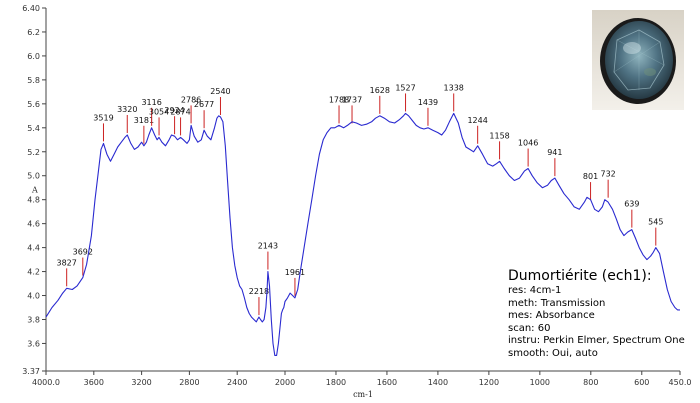 Image resolution: width=700 pixels, height=403 pixels. I want to click on info-method: meth: Transmission, so click(557, 303).